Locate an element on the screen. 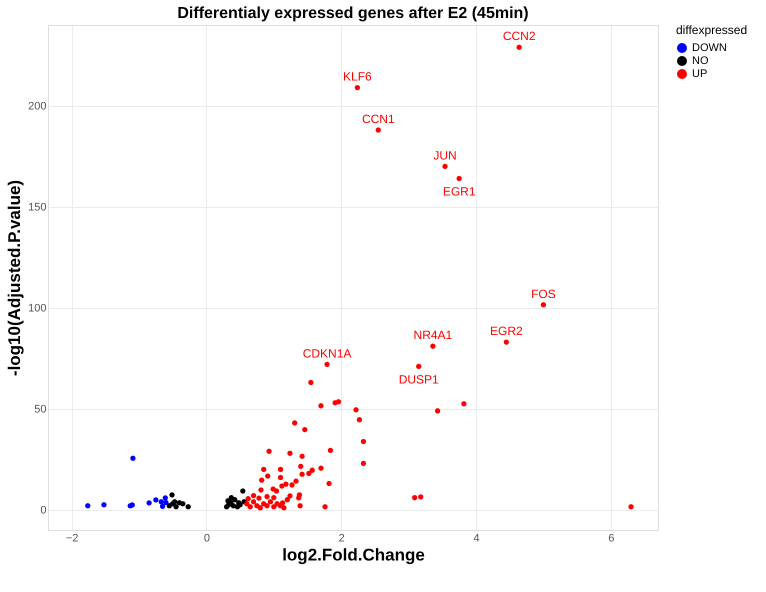 The image size is (766, 592). annotation: JUN is located at coordinates (445, 155).